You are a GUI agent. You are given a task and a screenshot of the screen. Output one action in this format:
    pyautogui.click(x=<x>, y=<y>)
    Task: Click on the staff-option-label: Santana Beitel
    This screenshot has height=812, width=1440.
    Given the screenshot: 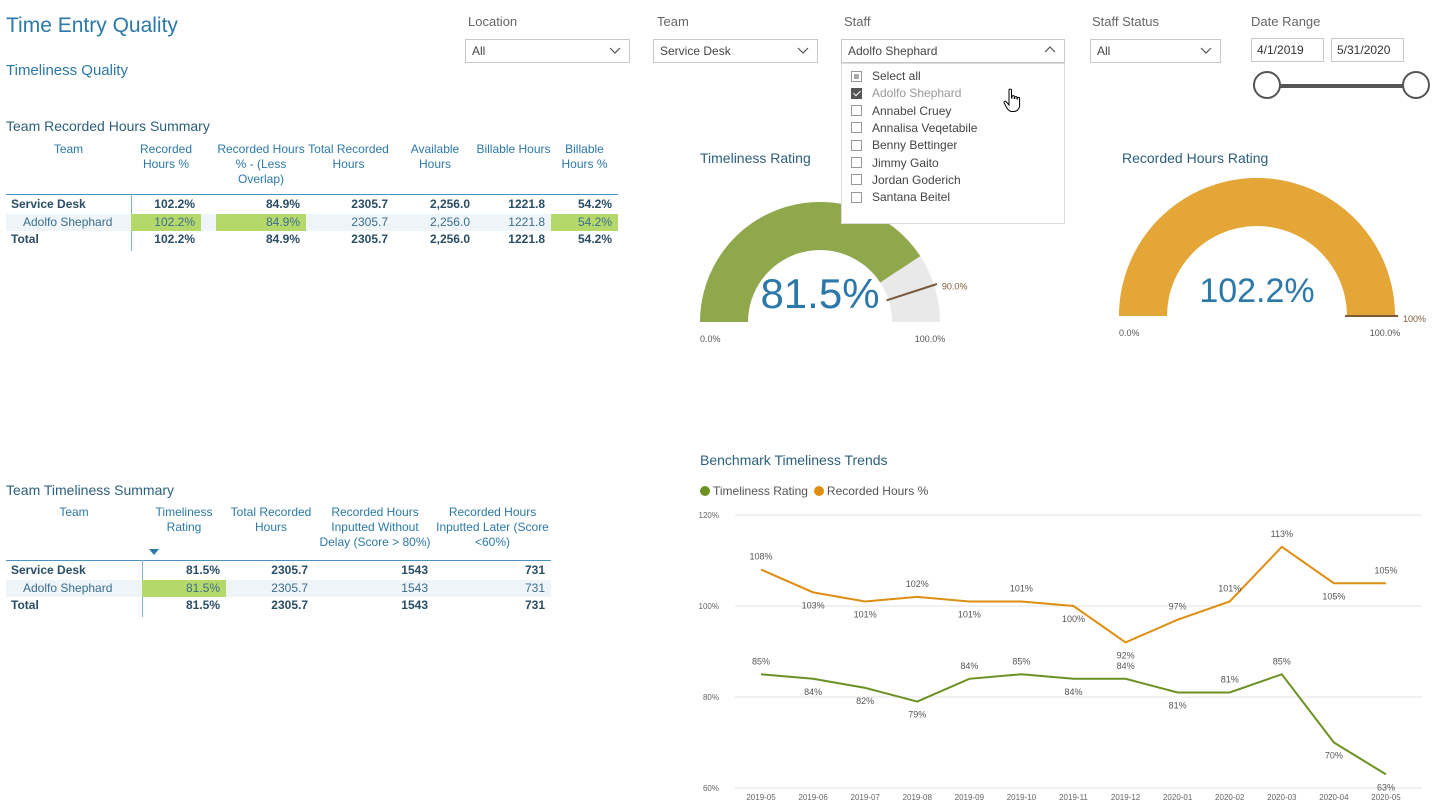 What is the action you would take?
    pyautogui.click(x=911, y=197)
    